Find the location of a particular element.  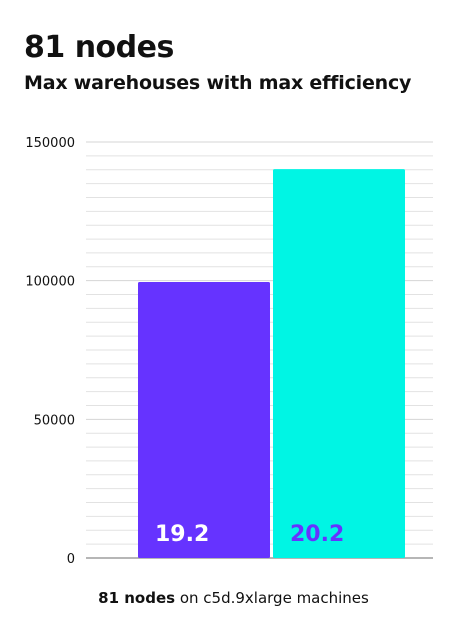

x-axis-caption: 81 nodes on c5d.9xlarge machines is located at coordinates (233, 598).